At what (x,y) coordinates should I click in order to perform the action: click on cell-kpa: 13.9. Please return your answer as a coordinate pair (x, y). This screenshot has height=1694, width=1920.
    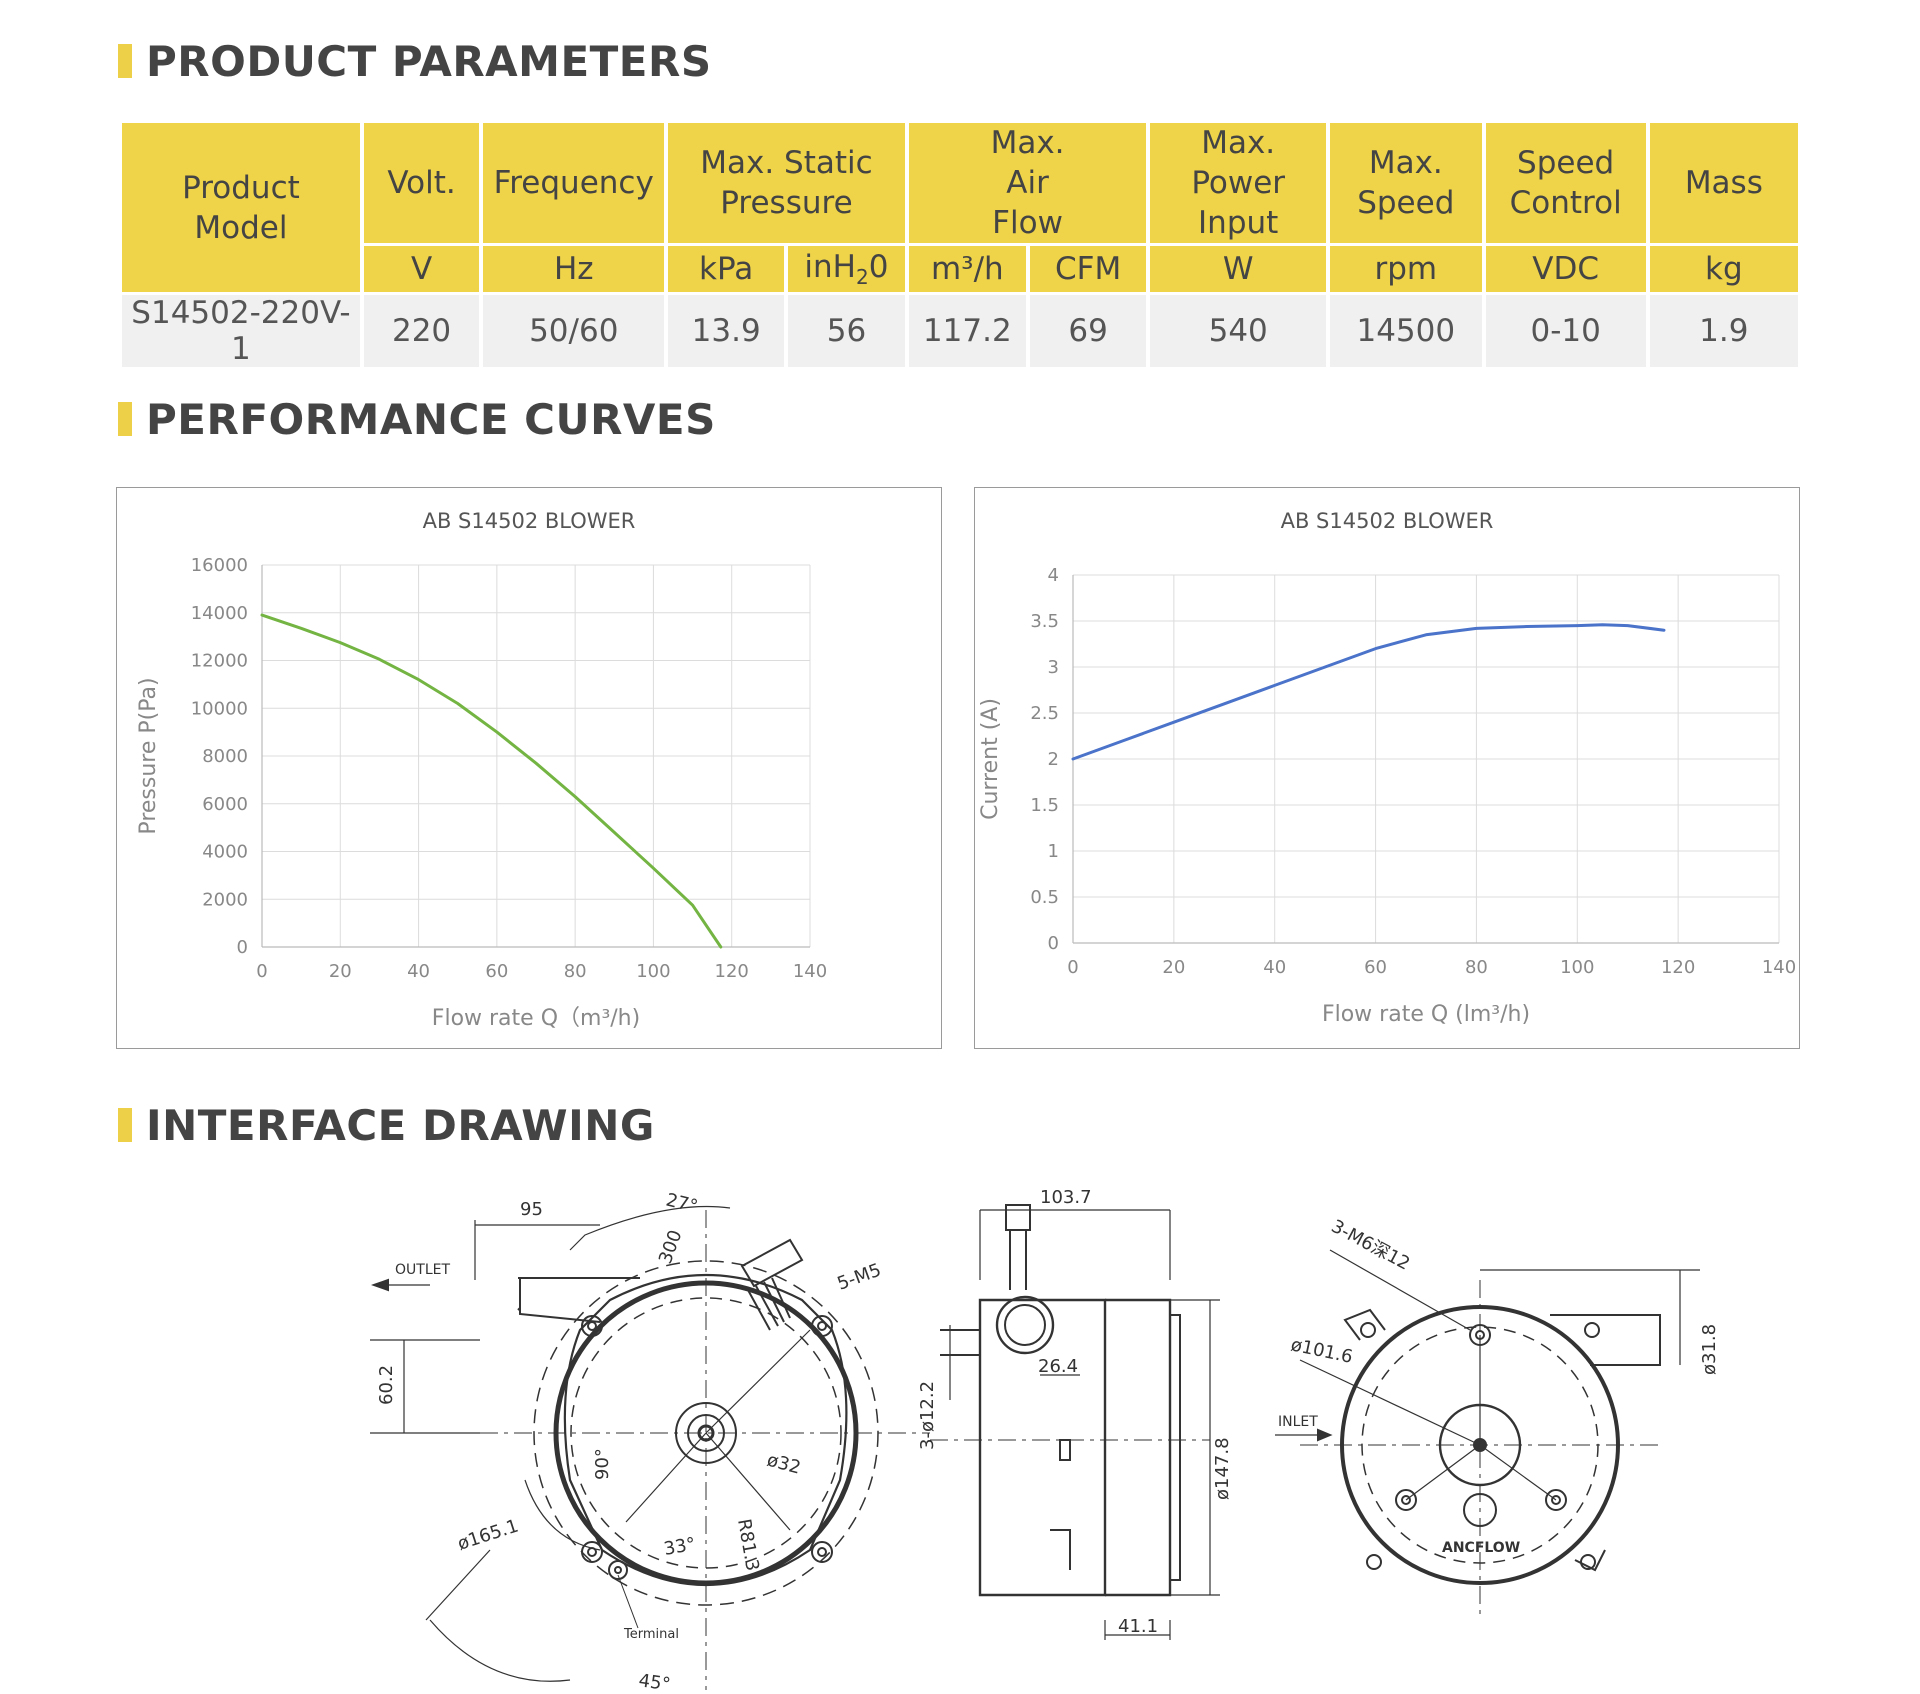
    Looking at the image, I should click on (726, 331).